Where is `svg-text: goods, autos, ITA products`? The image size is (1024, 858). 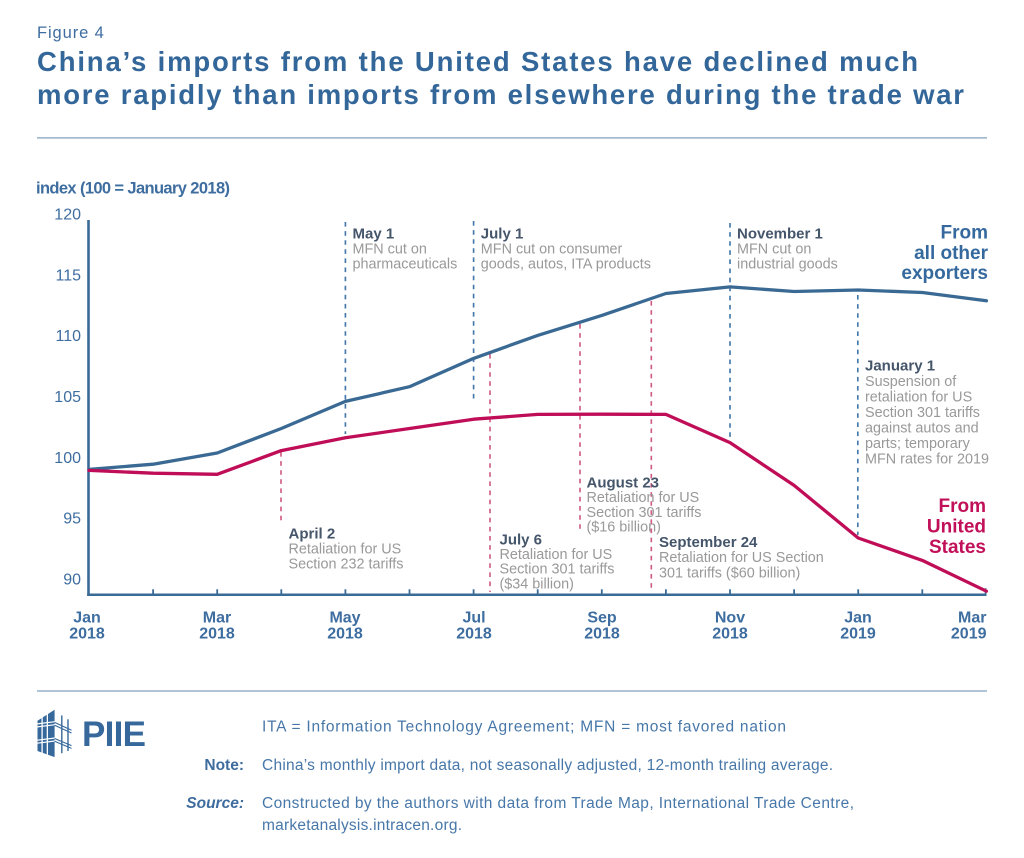
svg-text: goods, autos, ITA products is located at coordinates (566, 265).